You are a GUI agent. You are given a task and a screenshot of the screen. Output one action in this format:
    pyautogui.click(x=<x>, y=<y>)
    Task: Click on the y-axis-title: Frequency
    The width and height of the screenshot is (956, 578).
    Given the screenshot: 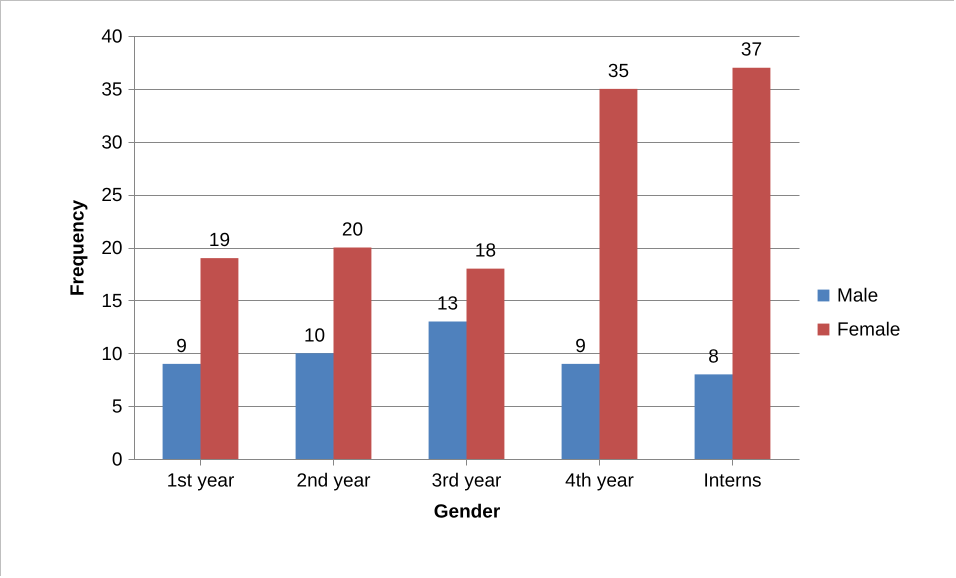 What is the action you would take?
    pyautogui.click(x=77, y=248)
    